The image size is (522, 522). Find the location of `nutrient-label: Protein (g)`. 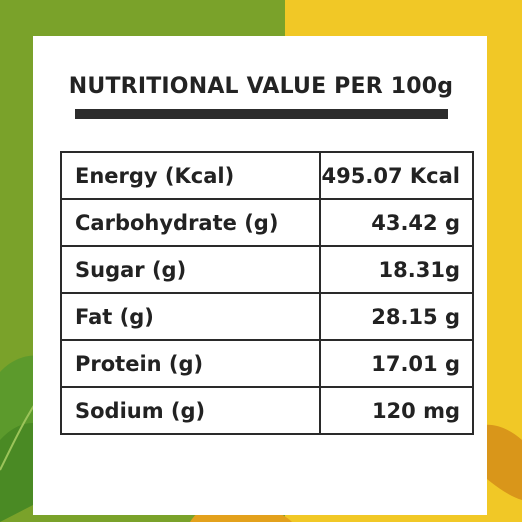

nutrient-label: Protein (g) is located at coordinates (190, 363).